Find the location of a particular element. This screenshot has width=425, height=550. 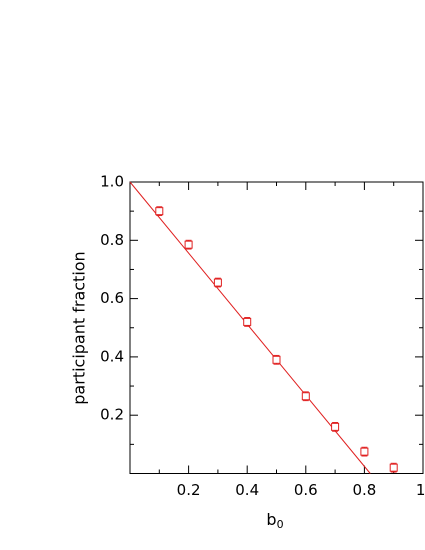

x-tick-label: 1. is located at coordinates (420, 490).